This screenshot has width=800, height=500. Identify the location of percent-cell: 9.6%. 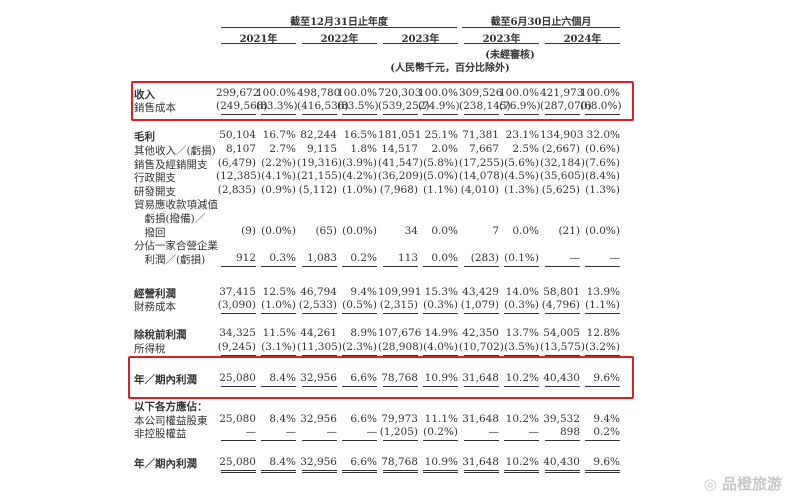
(606, 462).